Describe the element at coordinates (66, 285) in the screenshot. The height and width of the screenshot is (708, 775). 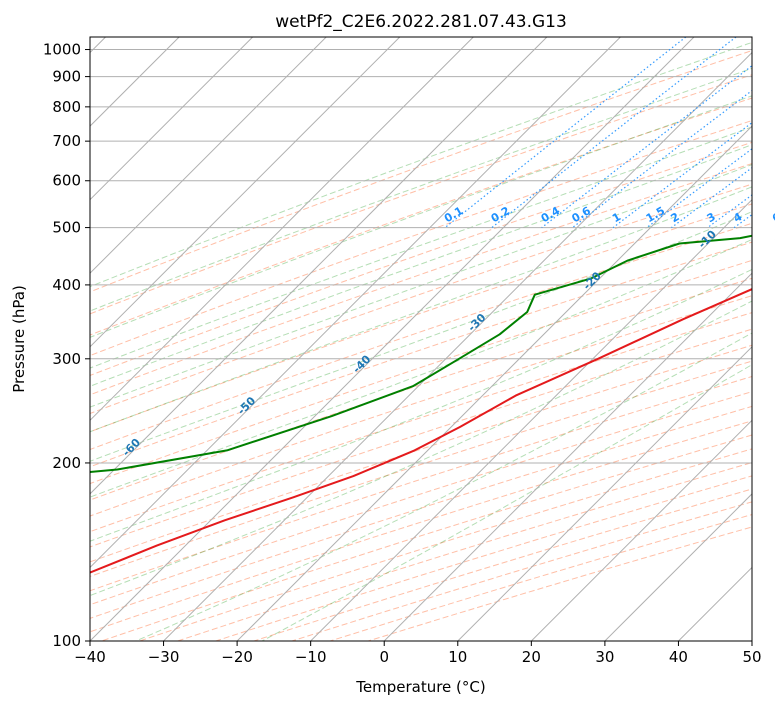
I see `y-tick-label: 400` at that location.